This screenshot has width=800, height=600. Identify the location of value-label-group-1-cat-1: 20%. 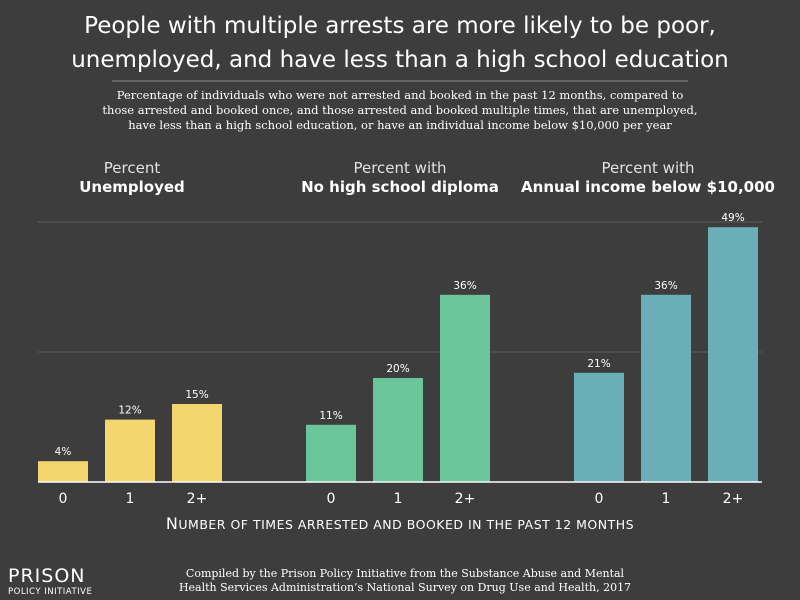
(397, 369).